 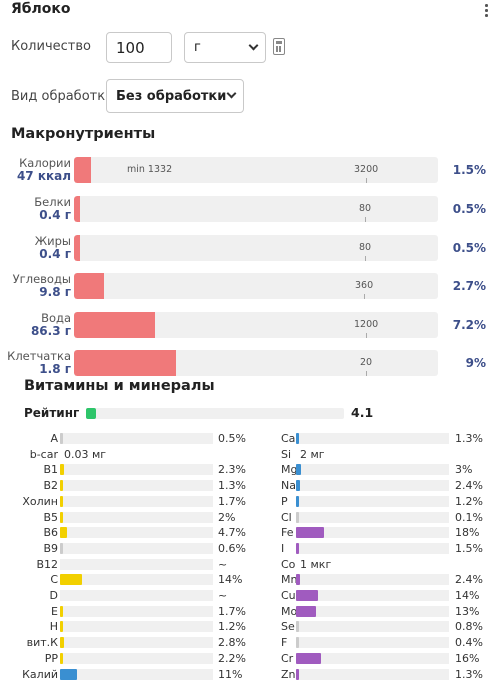 What do you see at coordinates (150, 169) in the screenshot?
I see `macro-min-label: min 1332` at bounding box center [150, 169].